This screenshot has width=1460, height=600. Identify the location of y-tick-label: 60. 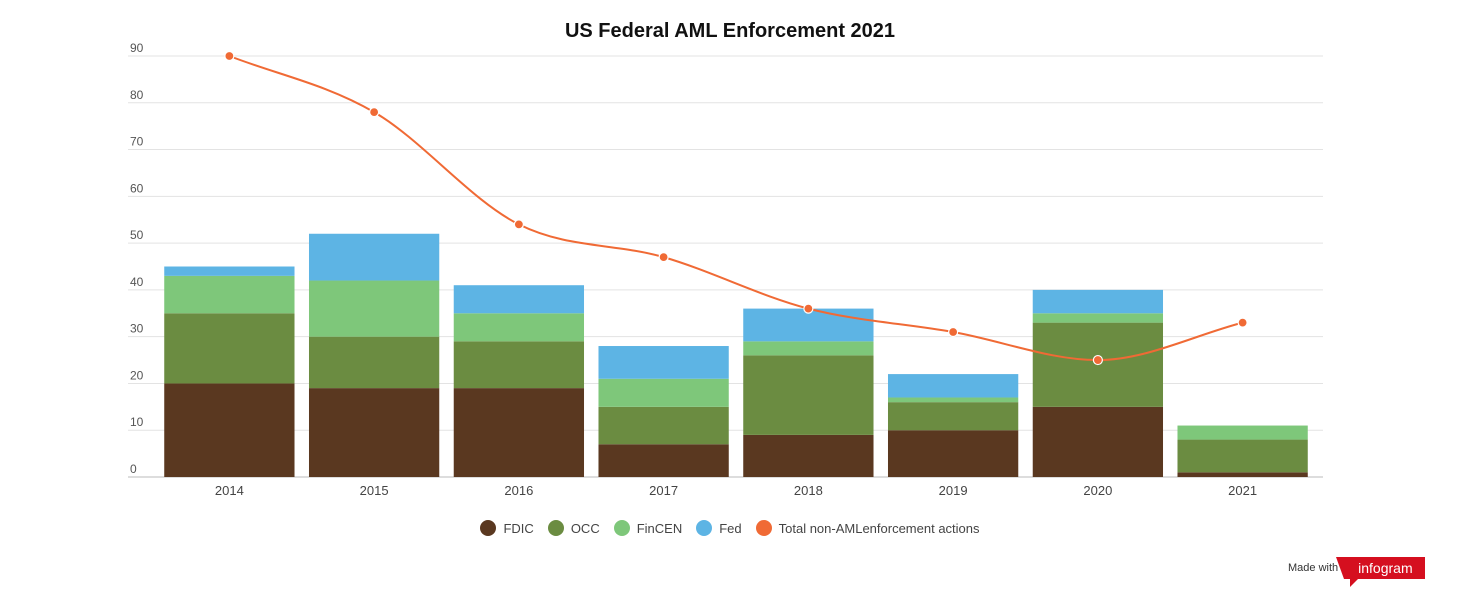
(137, 188).